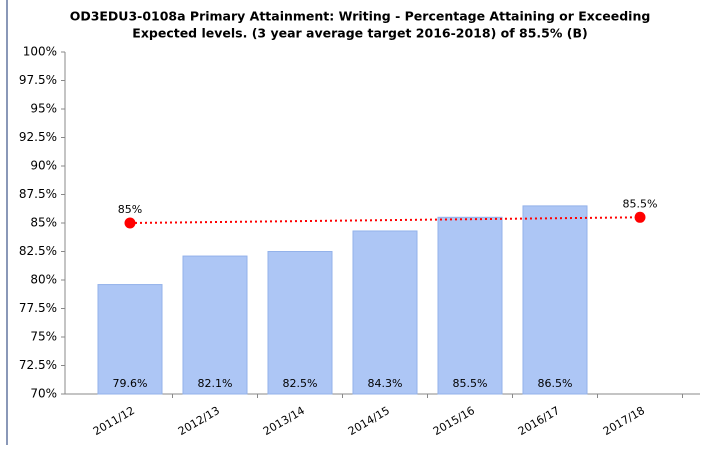 The image size is (710, 449). I want to click on y-tick-label: 80%, so click(43, 280).